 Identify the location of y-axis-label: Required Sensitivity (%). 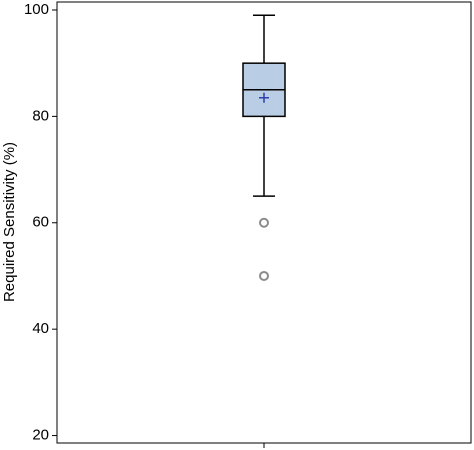
(9, 222).